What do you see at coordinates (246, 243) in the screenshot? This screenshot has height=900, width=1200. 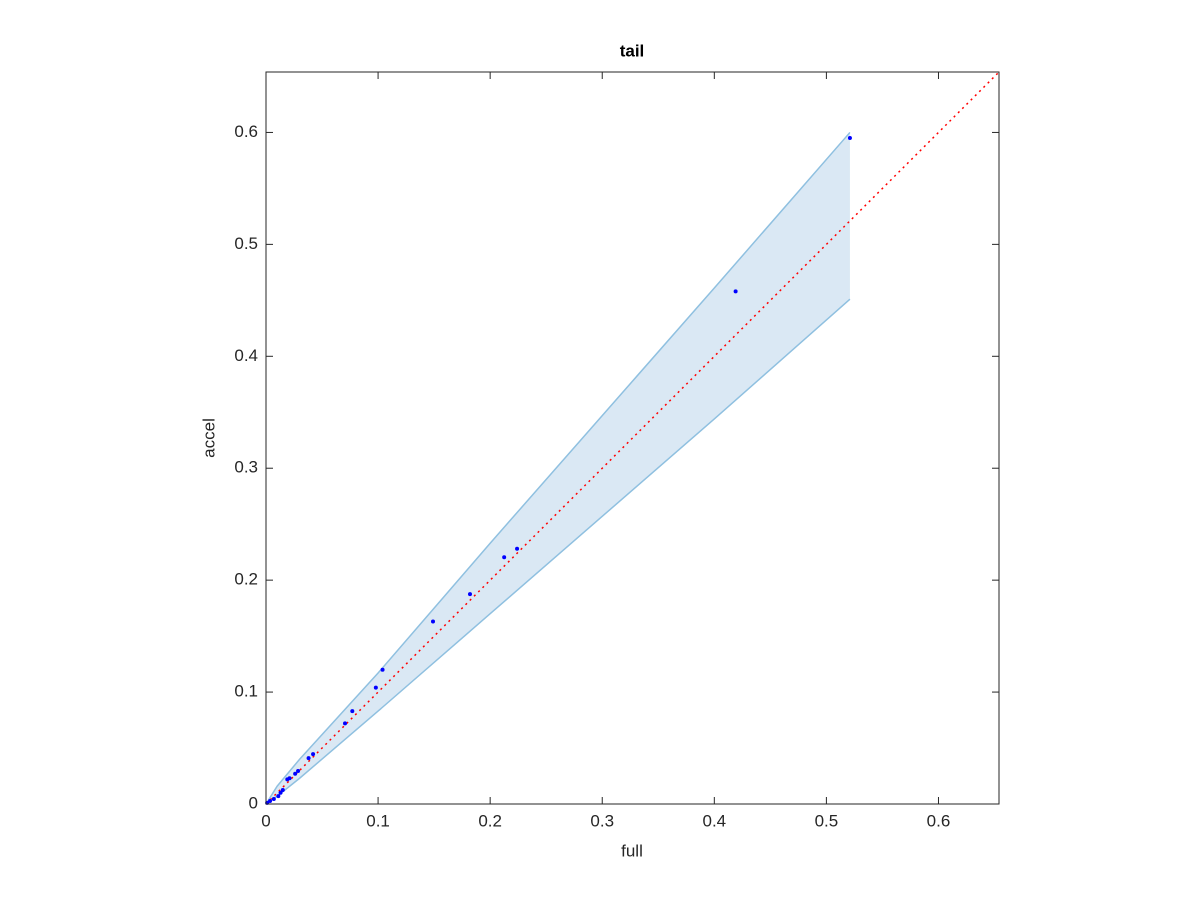 I see `y-tick-label: 0.5` at bounding box center [246, 243].